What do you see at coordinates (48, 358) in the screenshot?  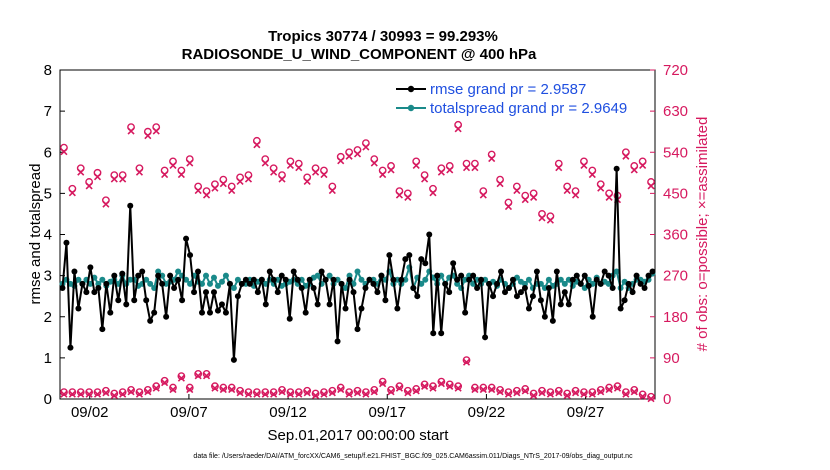 I see `left-tick-label: 1` at bounding box center [48, 358].